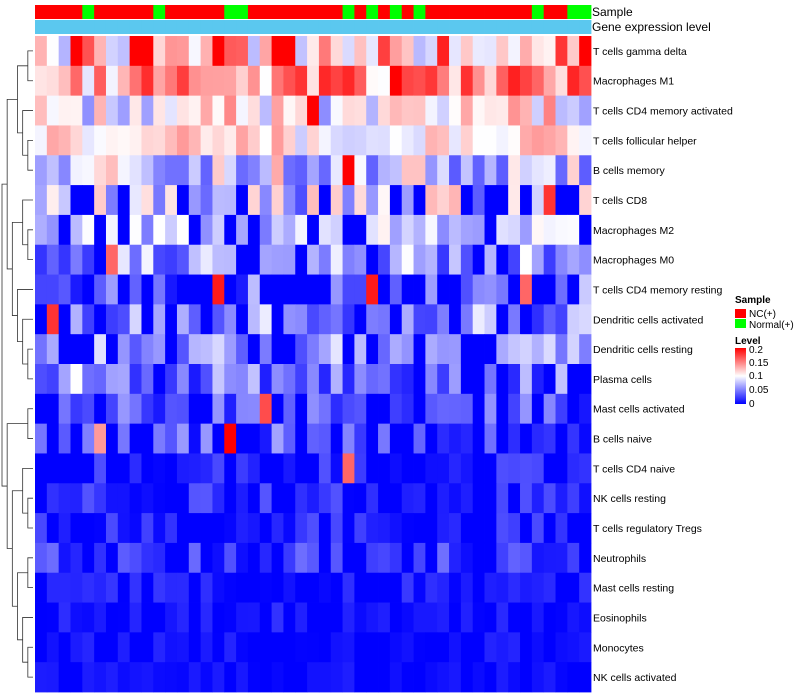 The height and width of the screenshot is (700, 800). I want to click on row-label: T cells CD8, so click(620, 201).